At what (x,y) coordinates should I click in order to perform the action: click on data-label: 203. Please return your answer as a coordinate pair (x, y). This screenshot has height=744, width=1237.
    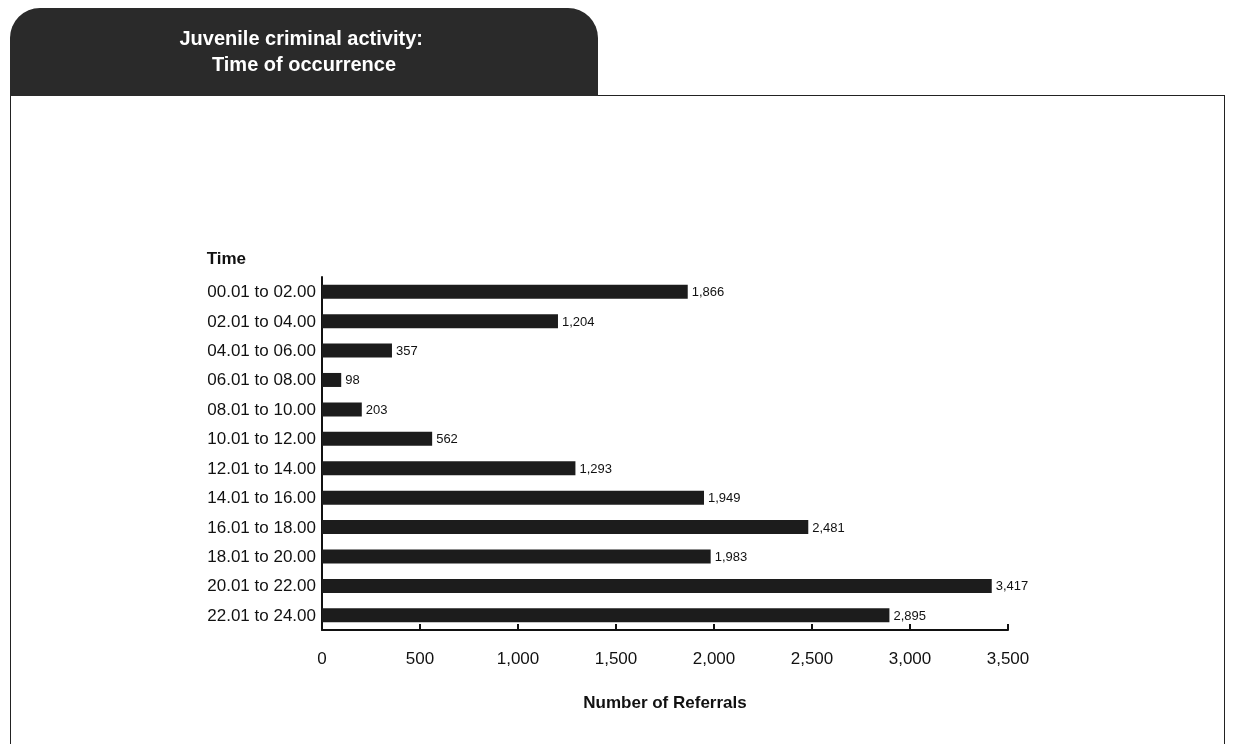
    Looking at the image, I should click on (376, 409).